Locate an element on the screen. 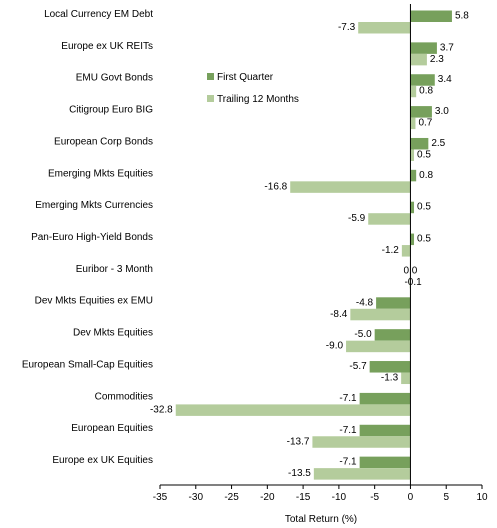 The height and width of the screenshot is (528, 497). category-label: European Corp Bonds is located at coordinates (103, 141).